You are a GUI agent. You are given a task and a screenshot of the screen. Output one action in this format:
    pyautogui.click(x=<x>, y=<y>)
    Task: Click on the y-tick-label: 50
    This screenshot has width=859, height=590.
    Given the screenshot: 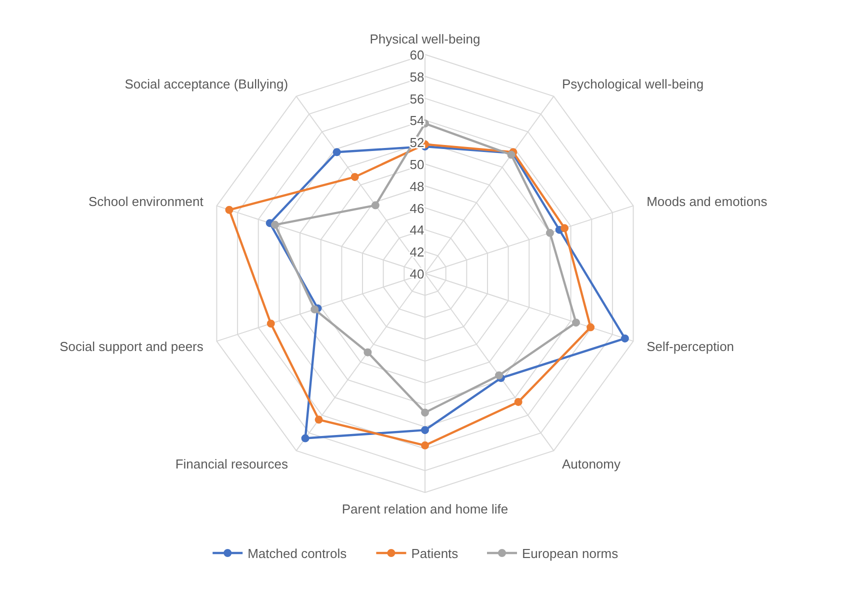 What is the action you would take?
    pyautogui.click(x=417, y=164)
    